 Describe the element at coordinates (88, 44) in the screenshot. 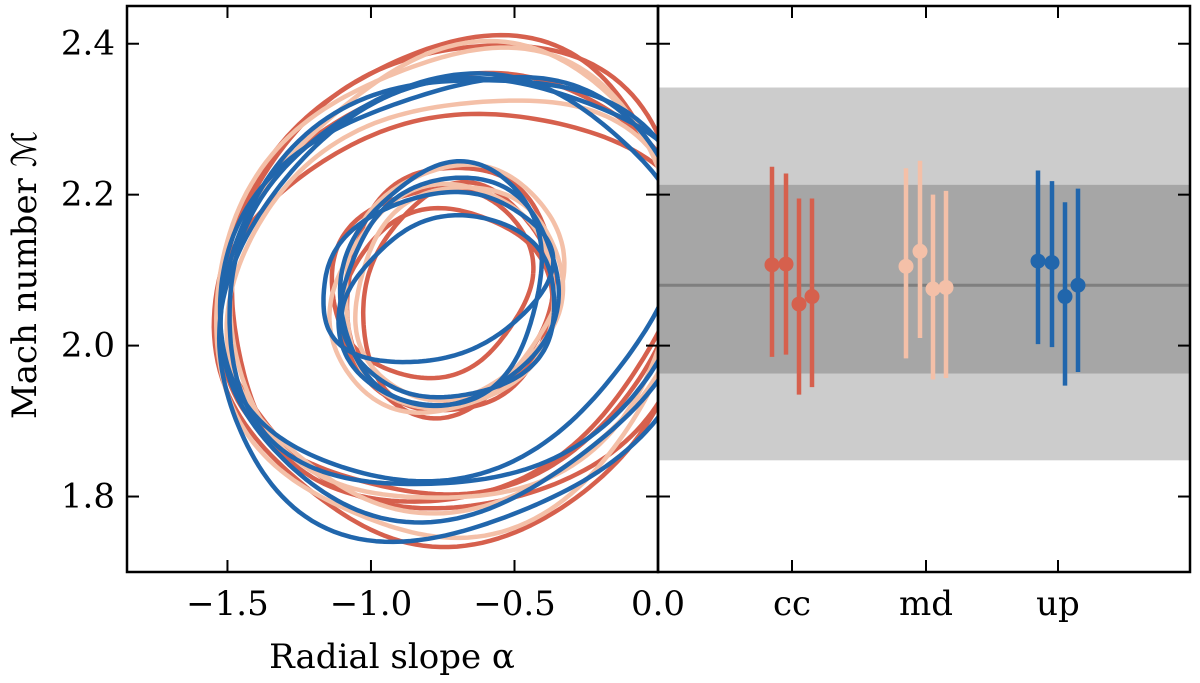

I see `ytick-label: 2.4` at that location.